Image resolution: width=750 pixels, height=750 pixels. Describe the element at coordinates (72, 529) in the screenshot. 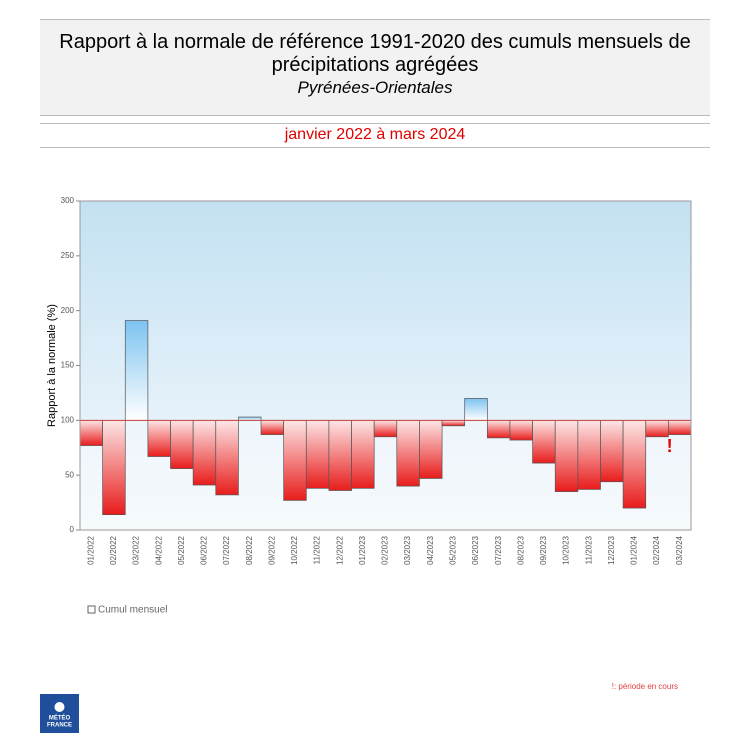

I see `y-tick-label: 0` at that location.